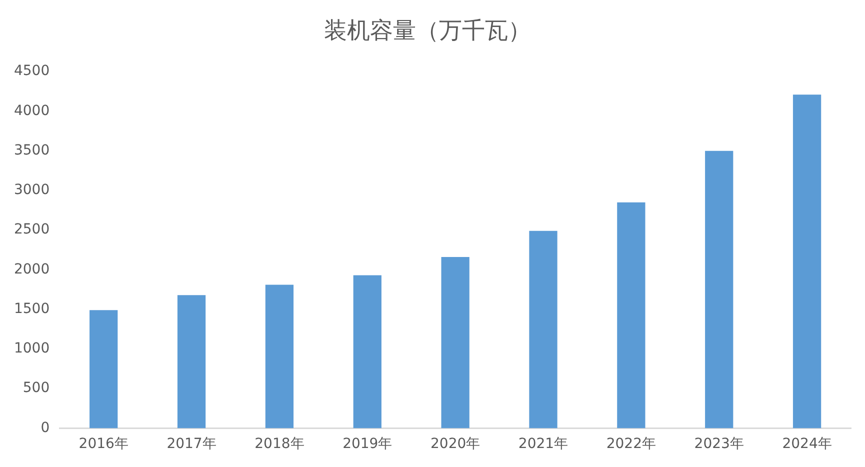 This screenshot has width=865, height=467. What do you see at coordinates (455, 444) in the screenshot?
I see `x-tick-label: 2020年` at bounding box center [455, 444].